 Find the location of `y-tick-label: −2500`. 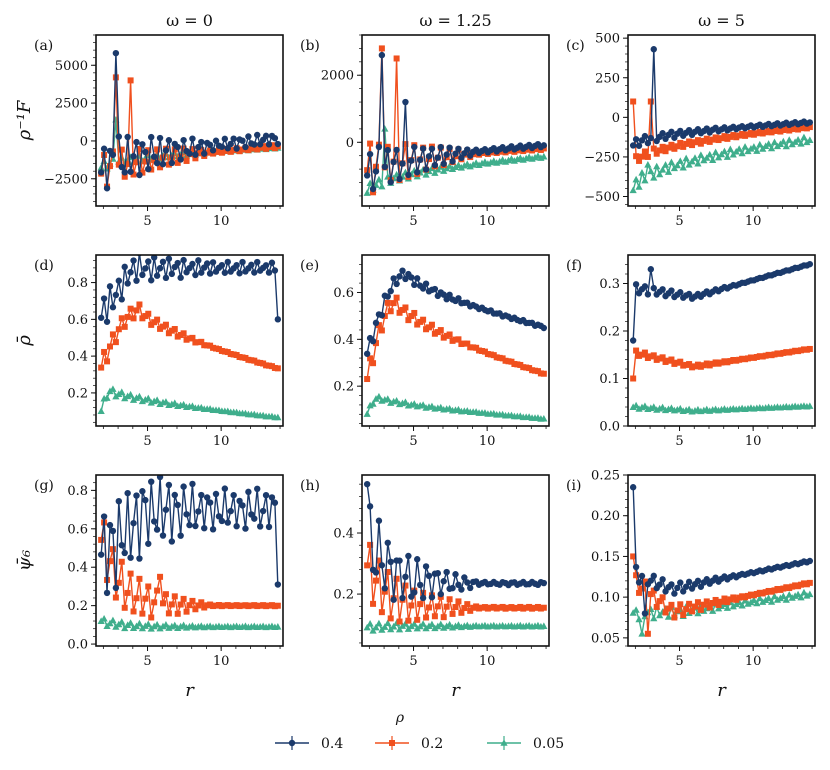

y-tick-label: −2500 is located at coordinates (66, 179).